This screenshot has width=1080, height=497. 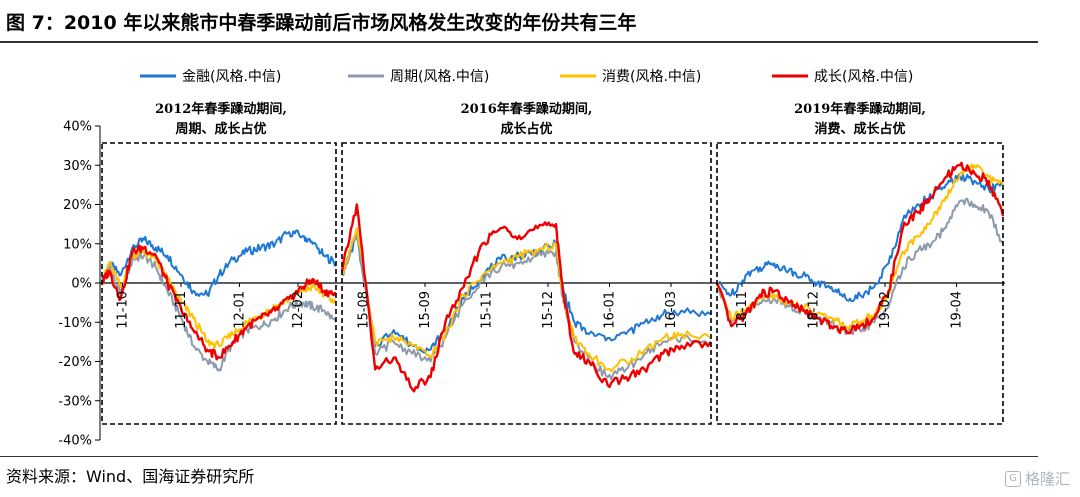 What do you see at coordinates (181, 310) in the screenshot?
I see `x-tick-label: 11-11` at bounding box center [181, 310].